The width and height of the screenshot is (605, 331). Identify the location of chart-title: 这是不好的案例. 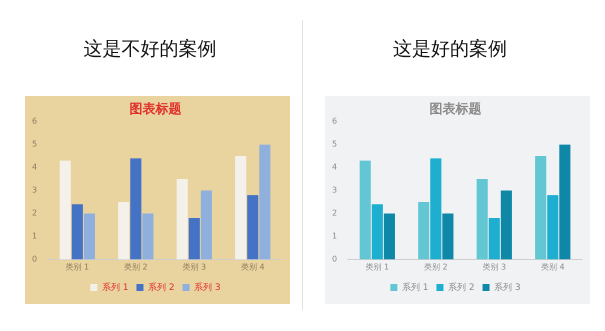
(150, 49).